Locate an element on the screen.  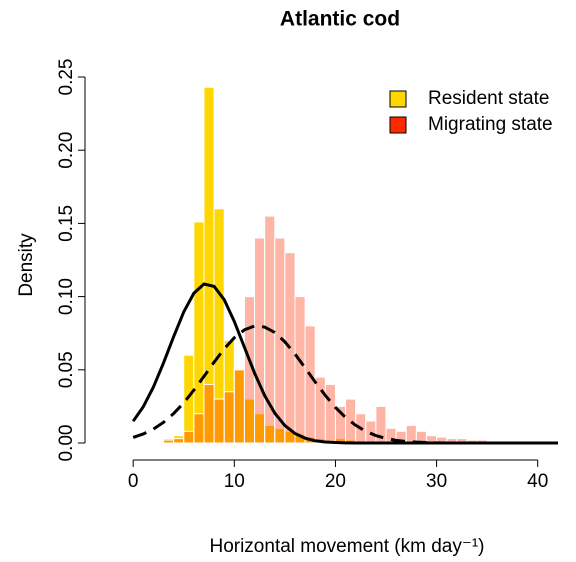
legend-label: Migrating state is located at coordinates (490, 124).